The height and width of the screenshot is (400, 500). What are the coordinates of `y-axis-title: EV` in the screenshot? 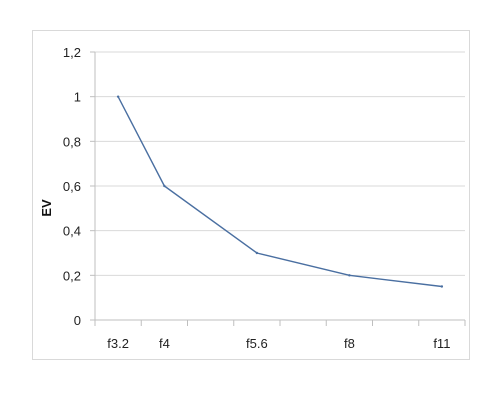 It's located at (46, 208).